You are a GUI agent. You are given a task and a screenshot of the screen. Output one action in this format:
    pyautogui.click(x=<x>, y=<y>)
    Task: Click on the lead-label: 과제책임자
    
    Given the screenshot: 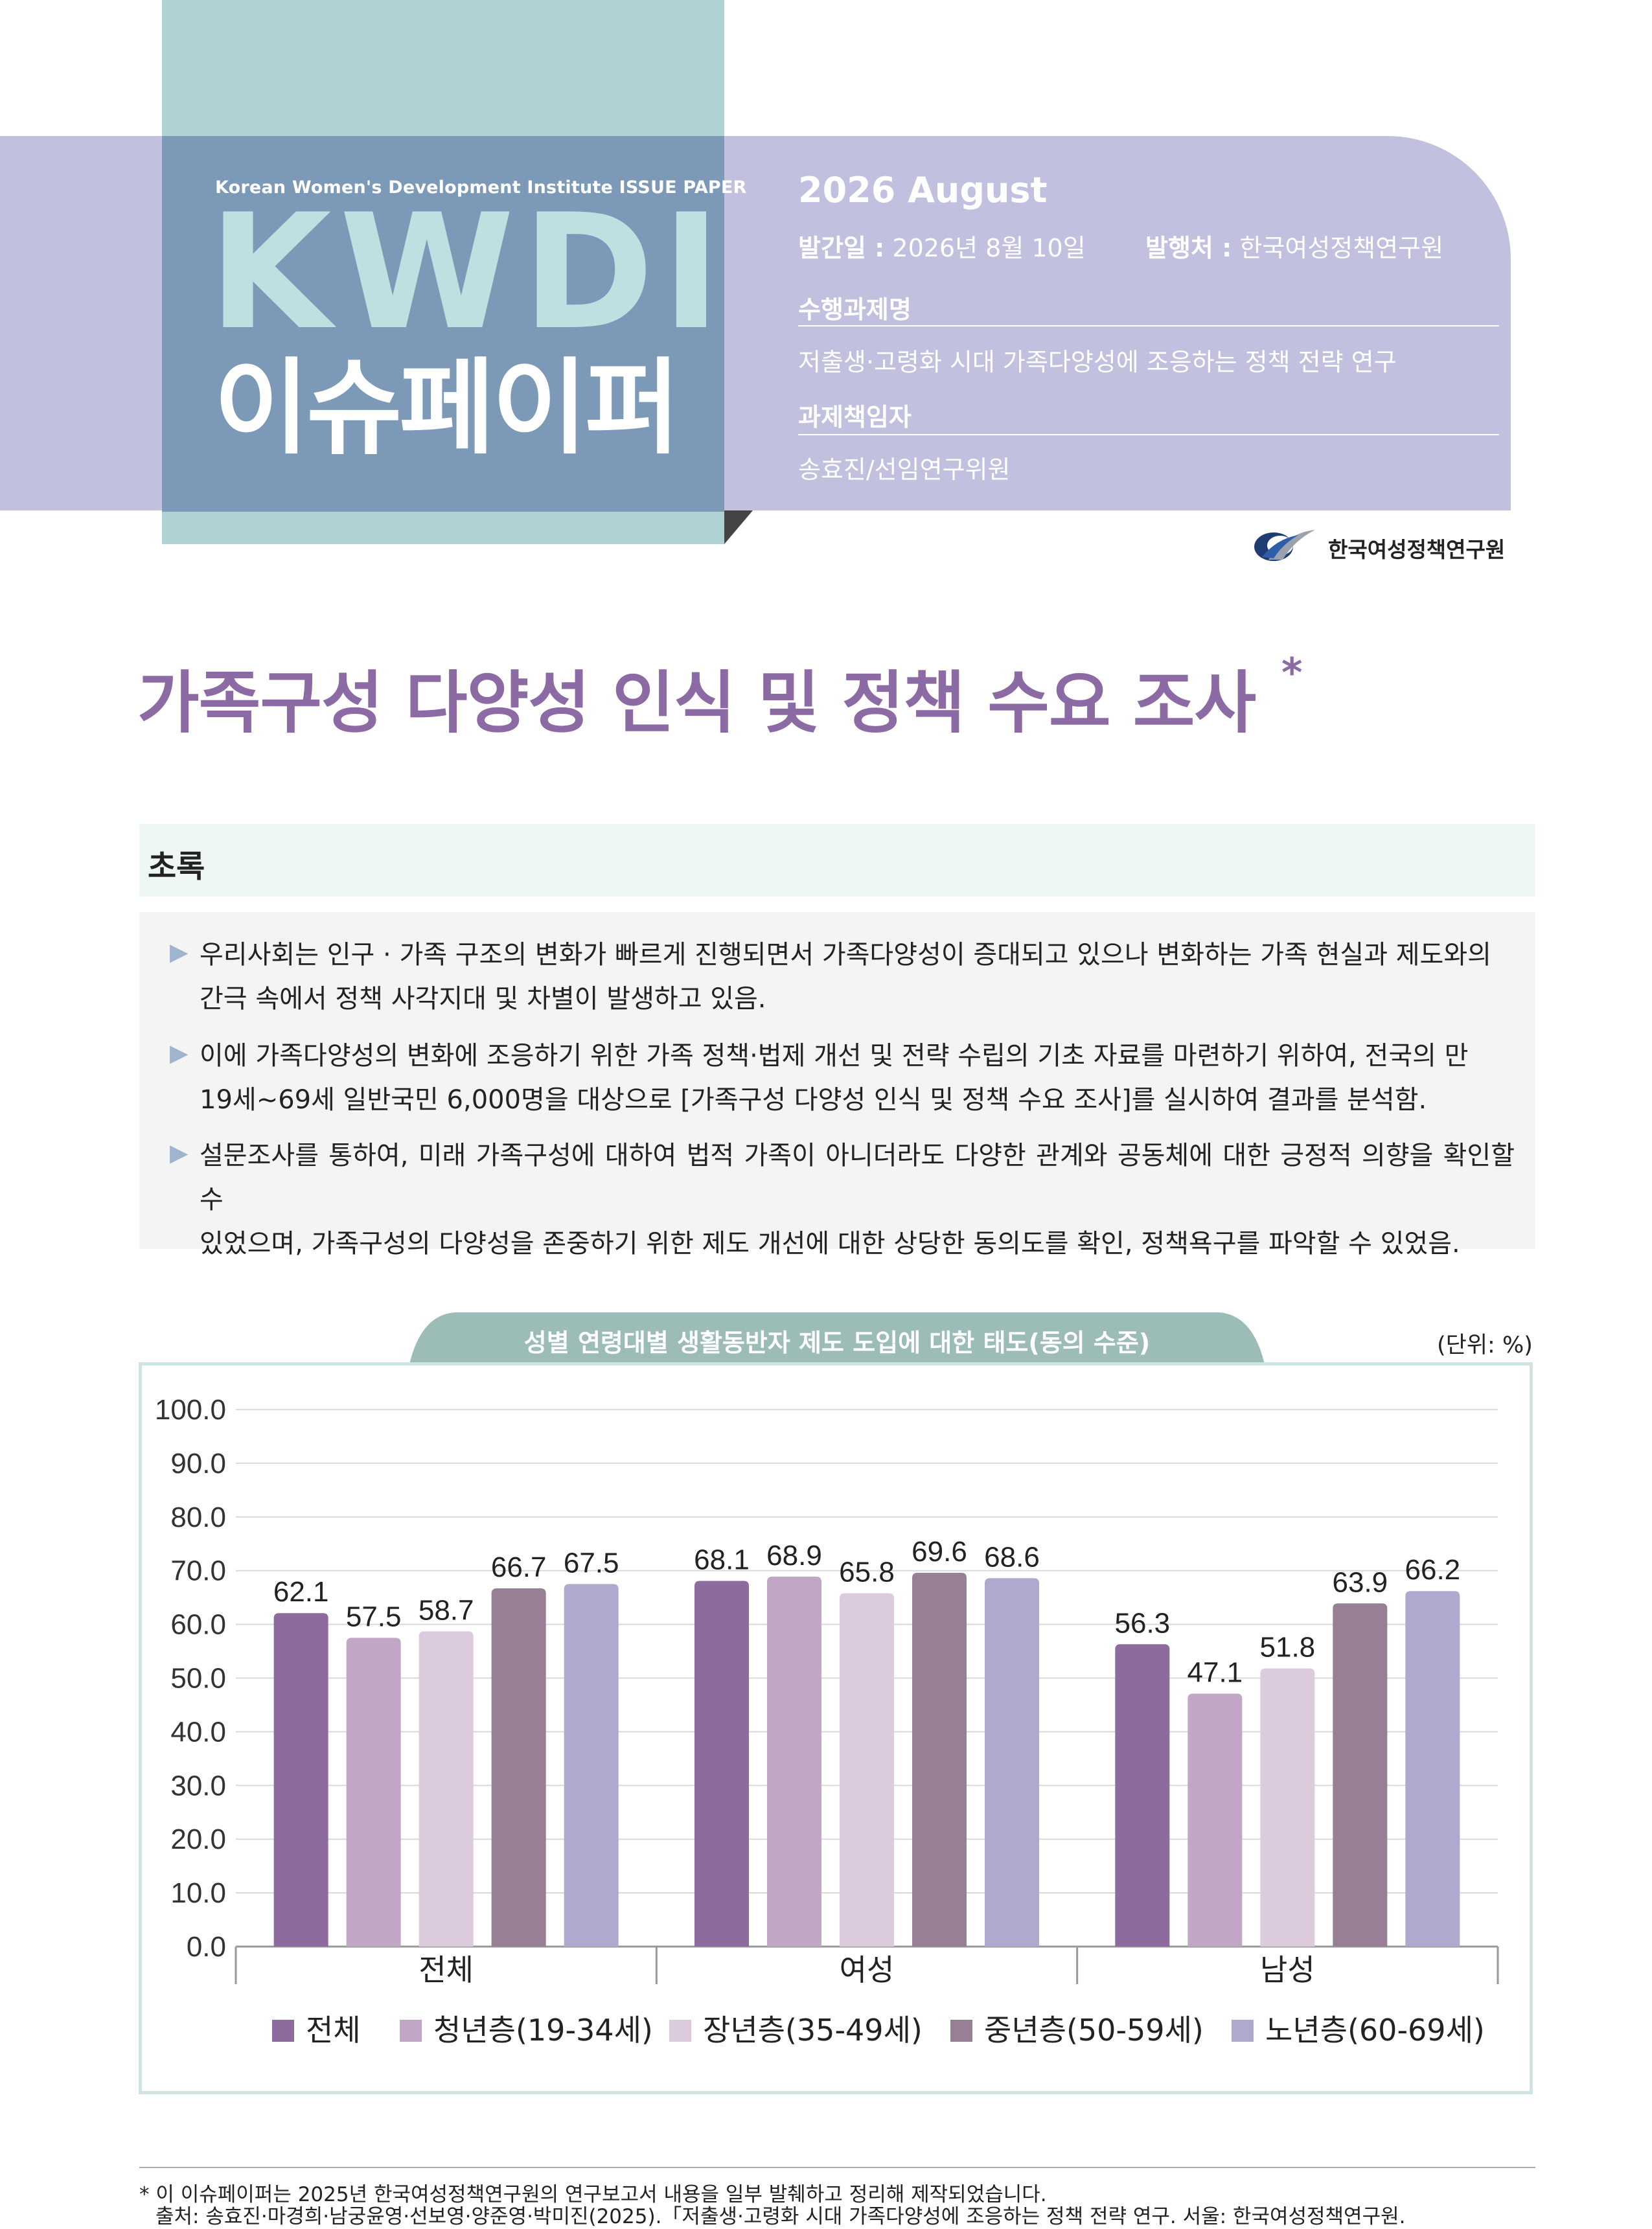 What is the action you would take?
    pyautogui.click(x=855, y=415)
    